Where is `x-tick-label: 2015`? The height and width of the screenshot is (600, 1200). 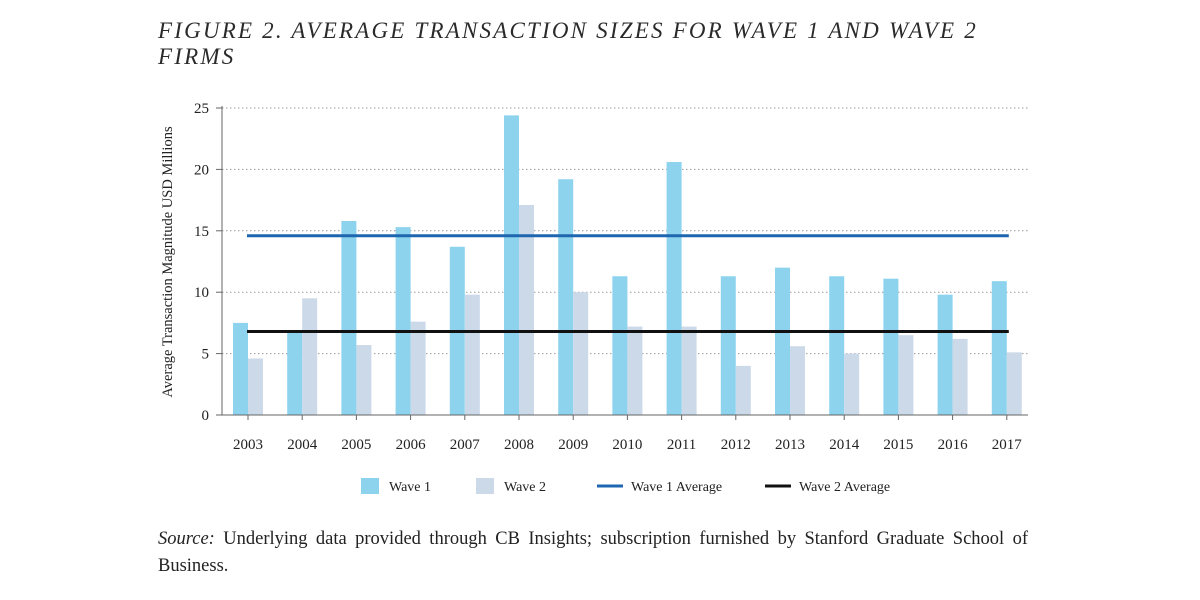 x-tick-label: 2015 is located at coordinates (898, 445).